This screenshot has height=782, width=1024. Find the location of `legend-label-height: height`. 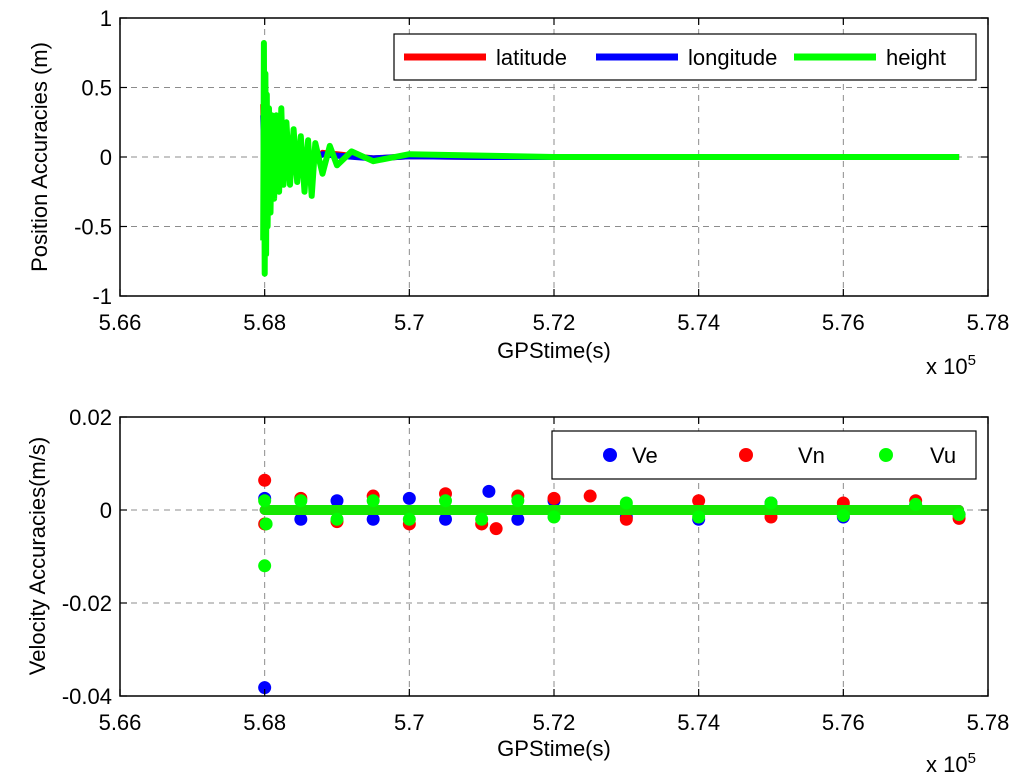

legend-label-height: height is located at coordinates (916, 57).